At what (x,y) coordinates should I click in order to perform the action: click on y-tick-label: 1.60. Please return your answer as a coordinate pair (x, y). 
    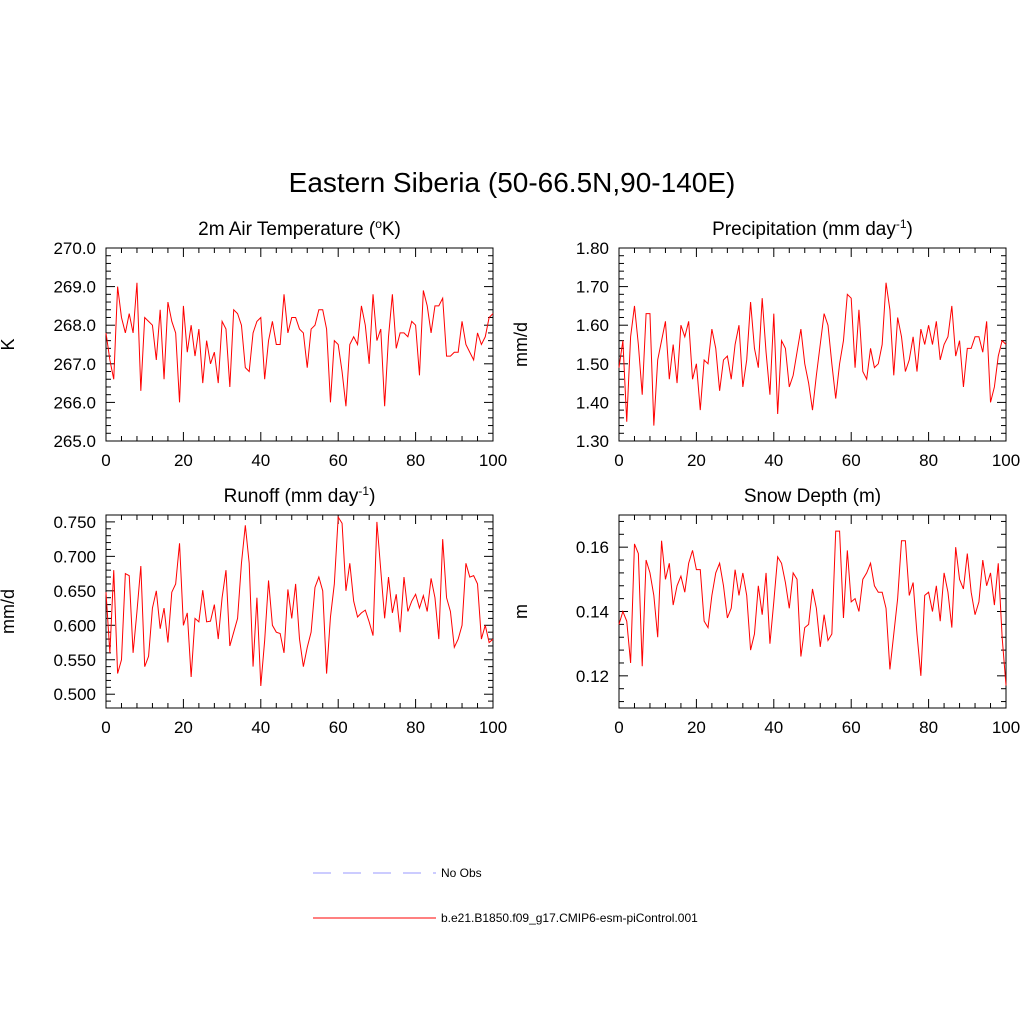
    Looking at the image, I should click on (592, 325).